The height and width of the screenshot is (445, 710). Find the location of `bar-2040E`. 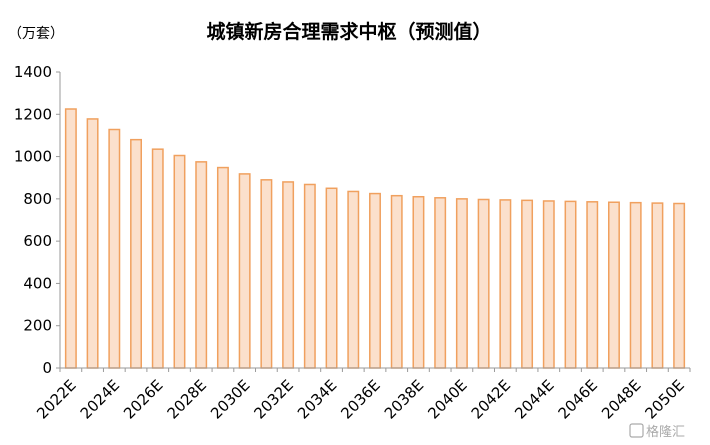

bar-2040E is located at coordinates (461, 283).